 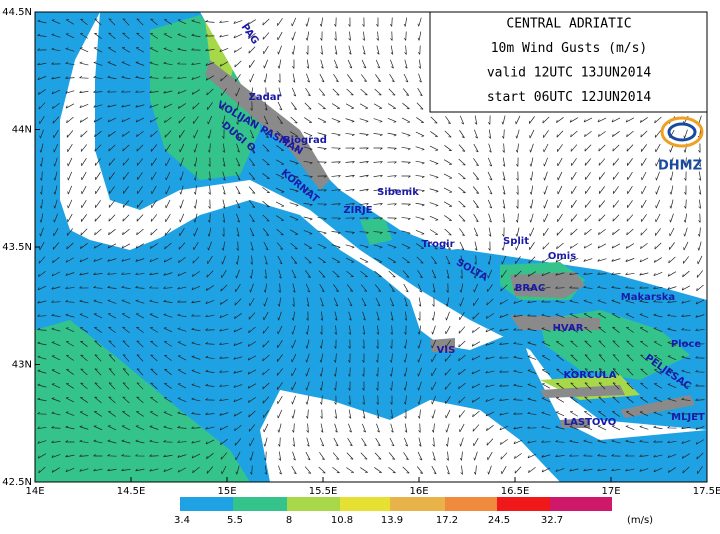 What do you see at coordinates (357, 210) in the screenshot?
I see `place-label: ZIRJE` at bounding box center [357, 210].